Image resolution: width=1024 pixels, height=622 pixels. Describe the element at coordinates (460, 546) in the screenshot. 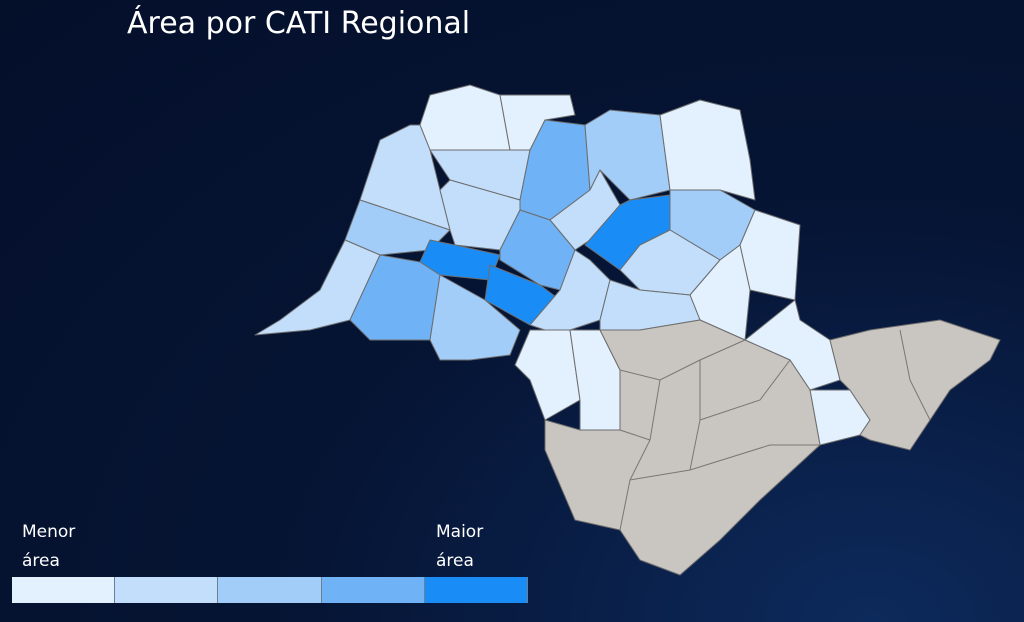

I see `legend-high-label: Maior área` at that location.